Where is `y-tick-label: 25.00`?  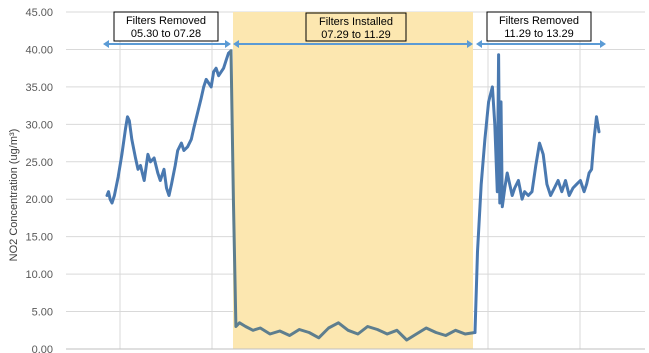
y-tick-label: 25.00 is located at coordinates (39, 163).